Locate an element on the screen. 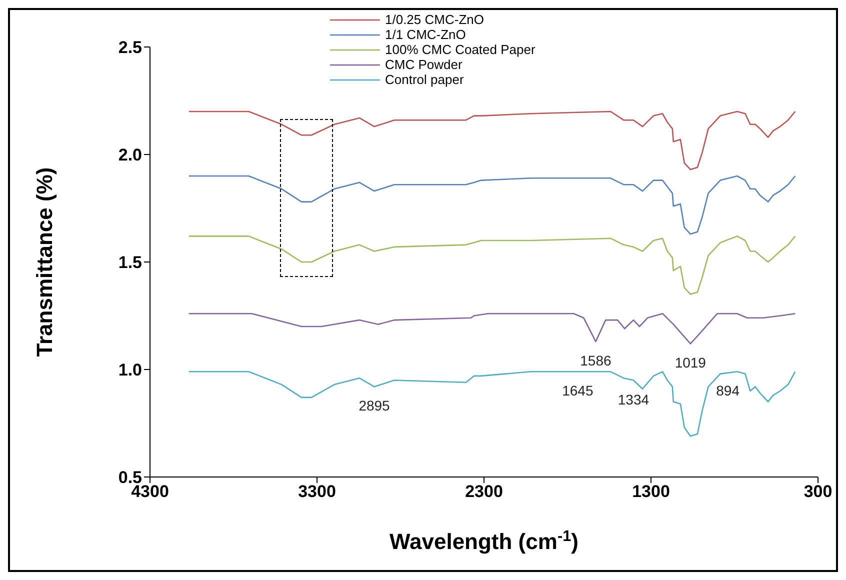  y-tick-label: 1.0 is located at coordinates (130, 370).